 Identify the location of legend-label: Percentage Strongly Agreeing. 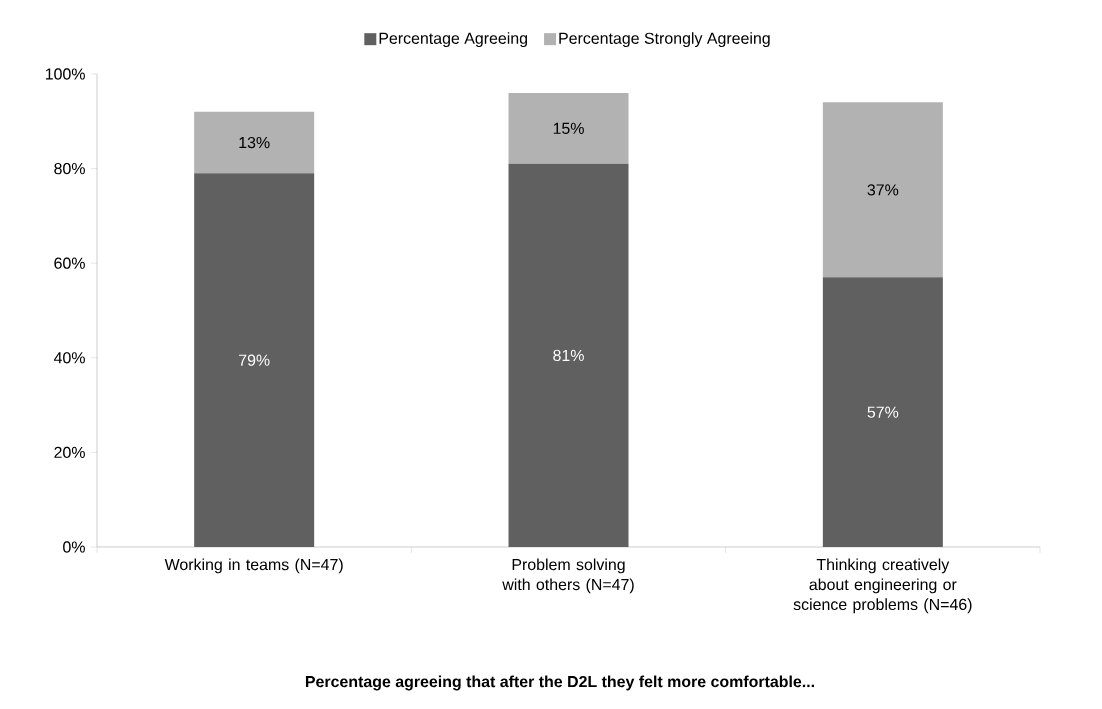
(664, 40).